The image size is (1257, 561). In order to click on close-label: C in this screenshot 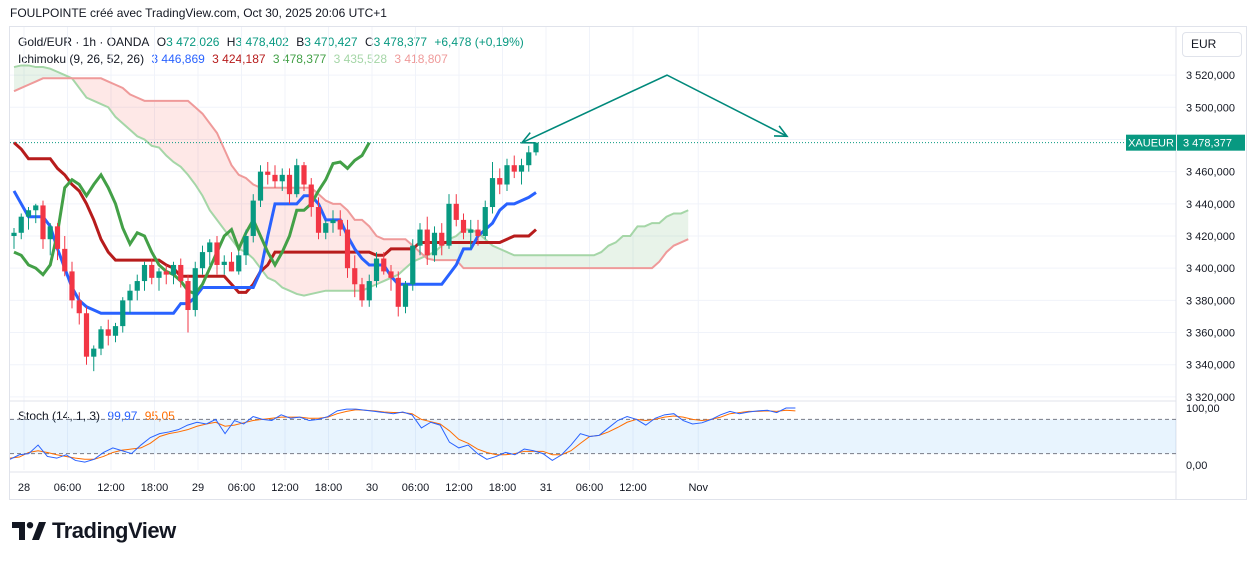, I will do `click(369, 42)`.